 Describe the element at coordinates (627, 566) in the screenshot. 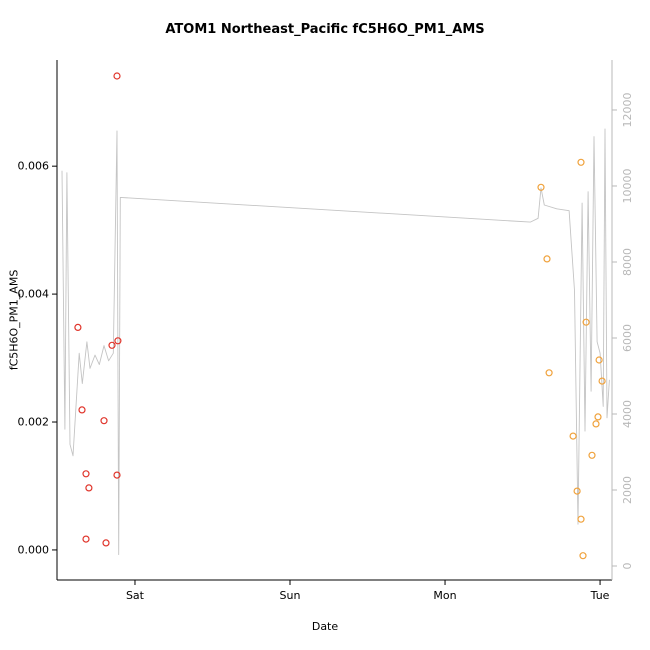

I see `y-right-tick-label: 0` at that location.